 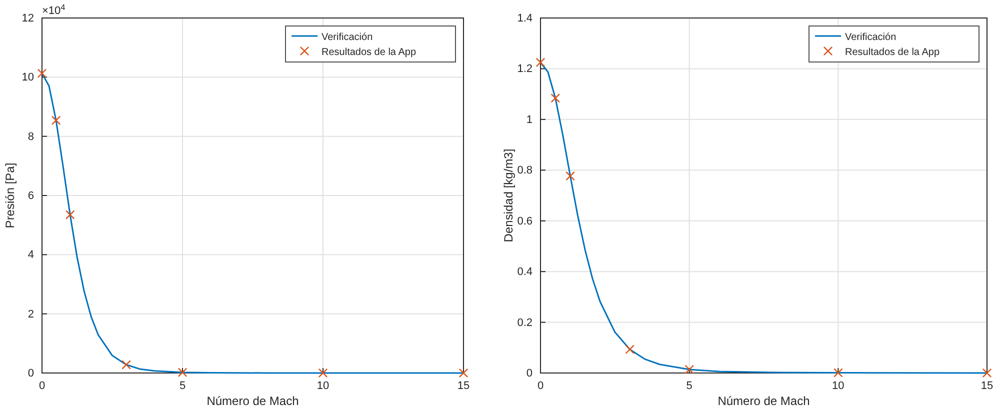 I want to click on y-tick-label: 10, so click(x=28, y=78).